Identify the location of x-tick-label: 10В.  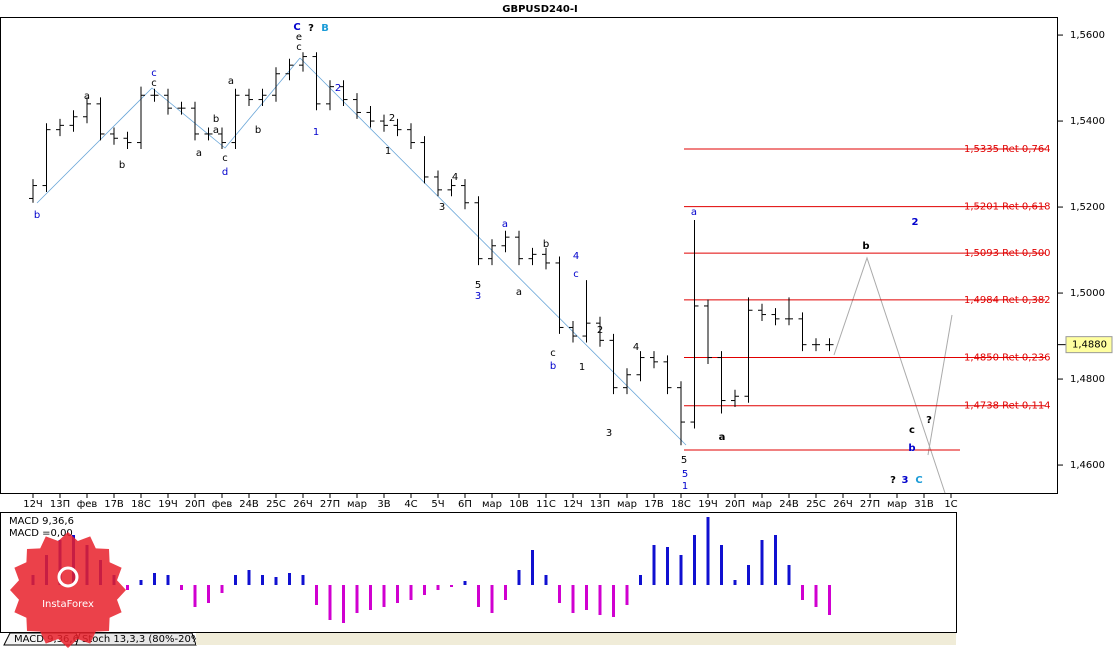
(519, 504).